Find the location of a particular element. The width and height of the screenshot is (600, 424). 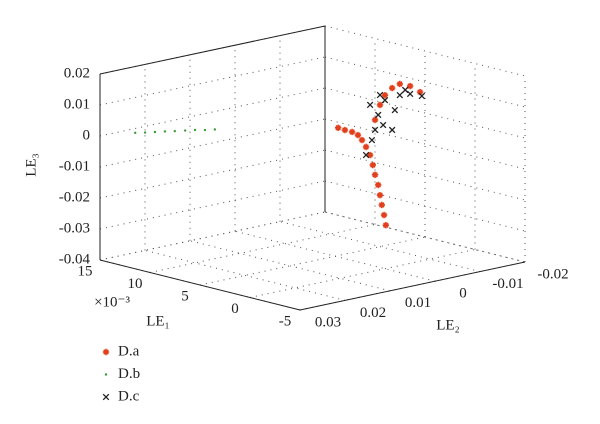

x-tick-label: 5 is located at coordinates (185, 296).